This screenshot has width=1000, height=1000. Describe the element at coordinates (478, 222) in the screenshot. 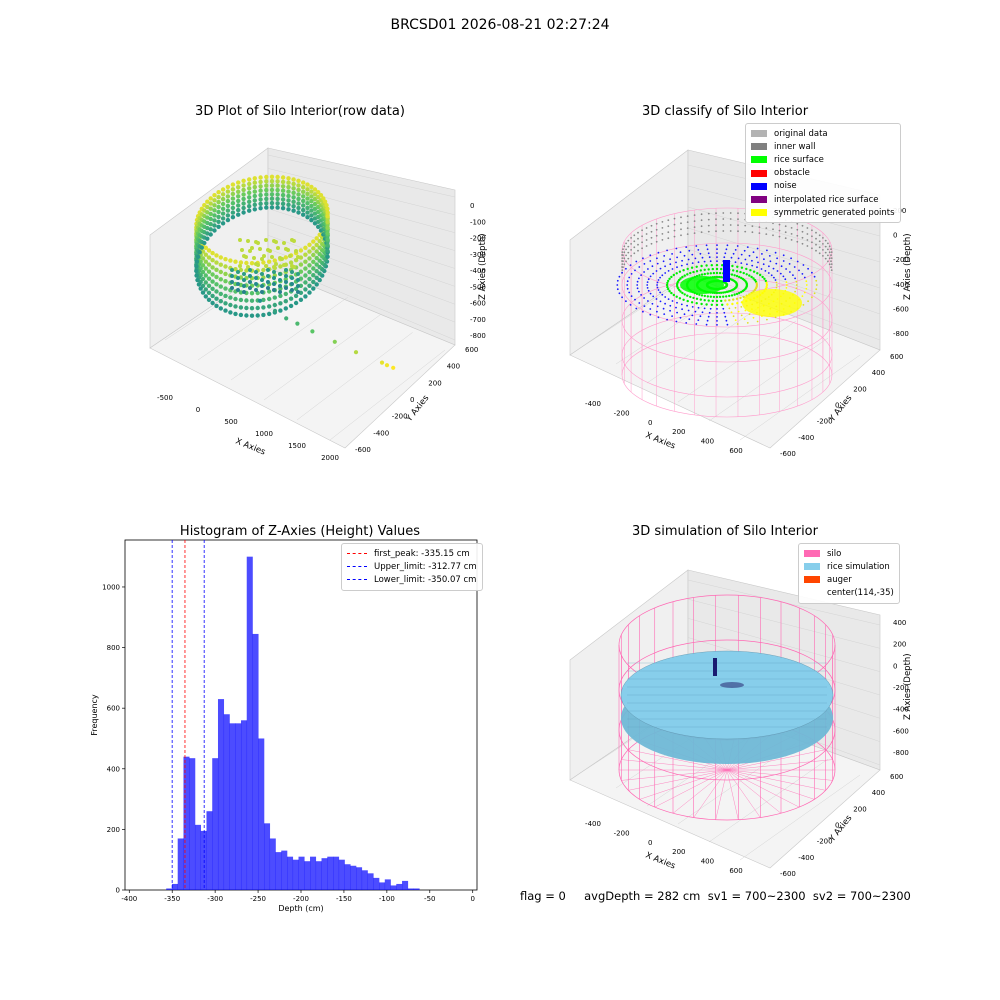

I see `z-tick-label: -100` at that location.